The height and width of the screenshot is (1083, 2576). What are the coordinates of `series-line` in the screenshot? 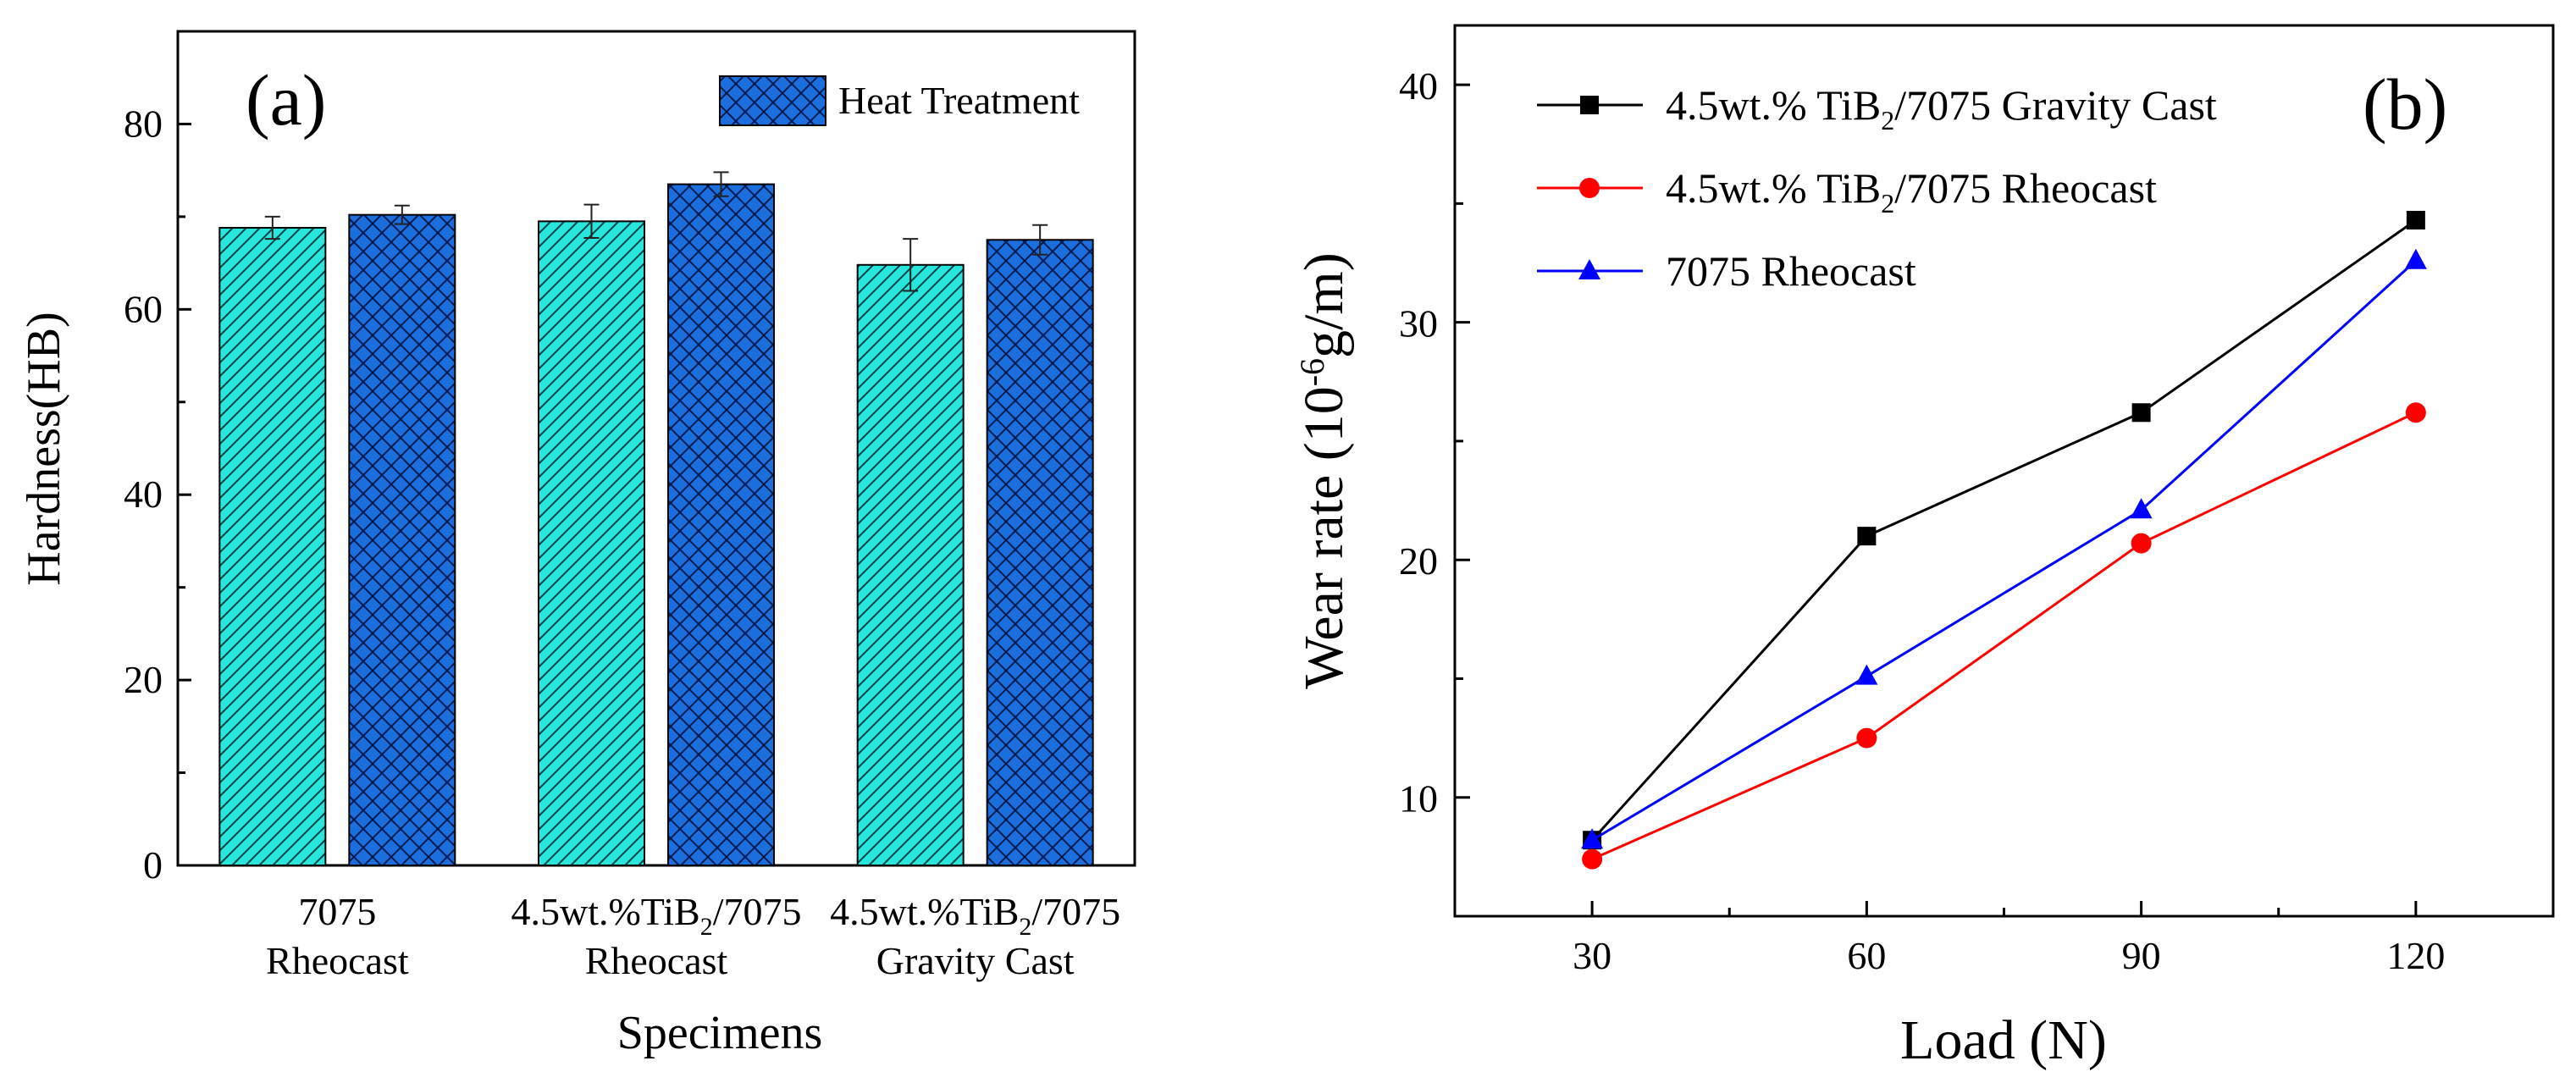 It's located at (2004, 636).